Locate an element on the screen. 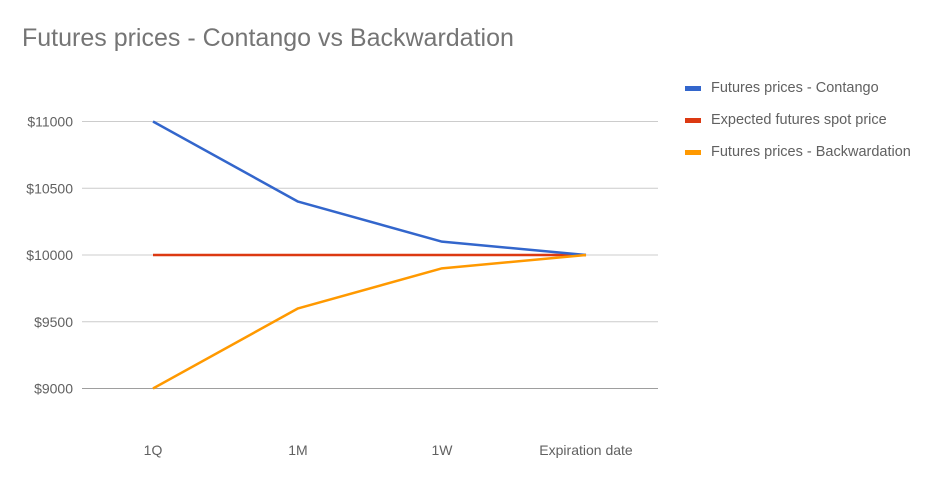 The height and width of the screenshot is (482, 949). legend-item: Expected futures spot price is located at coordinates (798, 120).